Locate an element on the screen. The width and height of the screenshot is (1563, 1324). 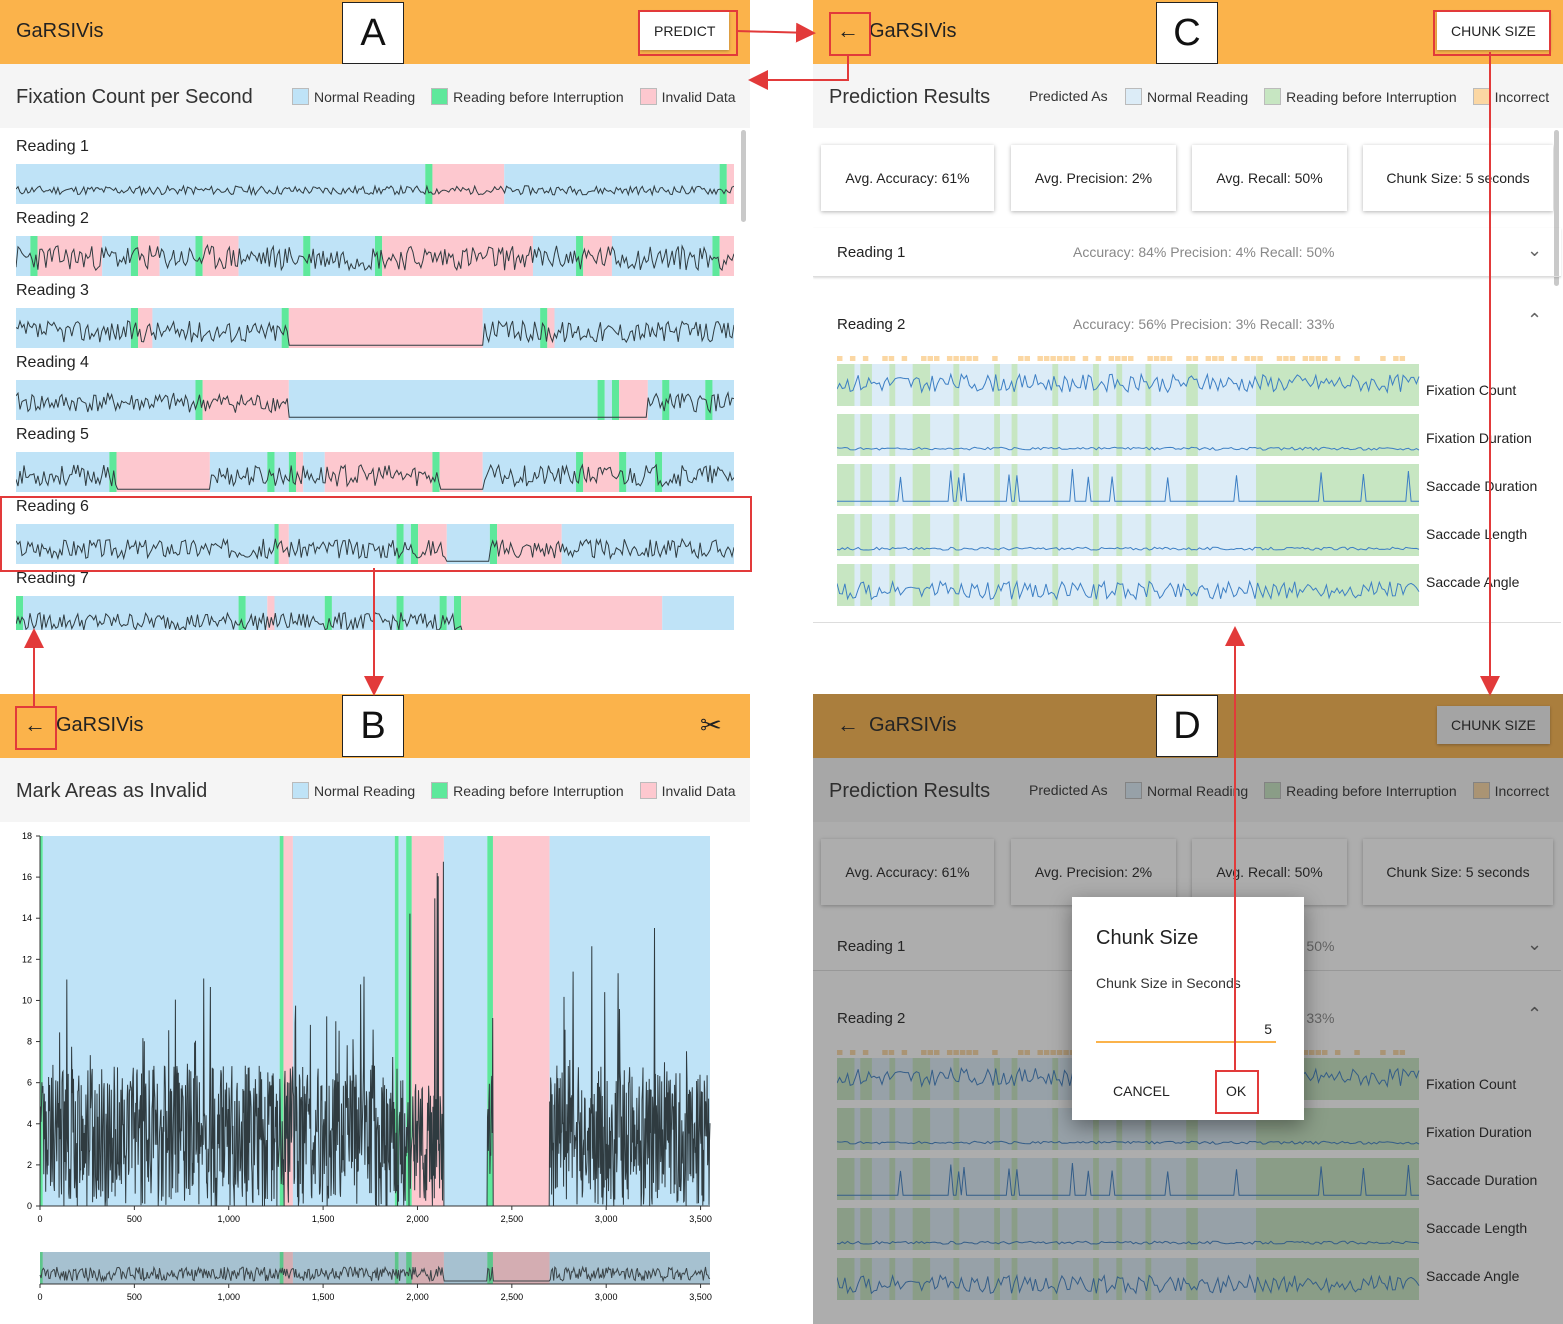
predict-button: PREDICT is located at coordinates (685, 31).